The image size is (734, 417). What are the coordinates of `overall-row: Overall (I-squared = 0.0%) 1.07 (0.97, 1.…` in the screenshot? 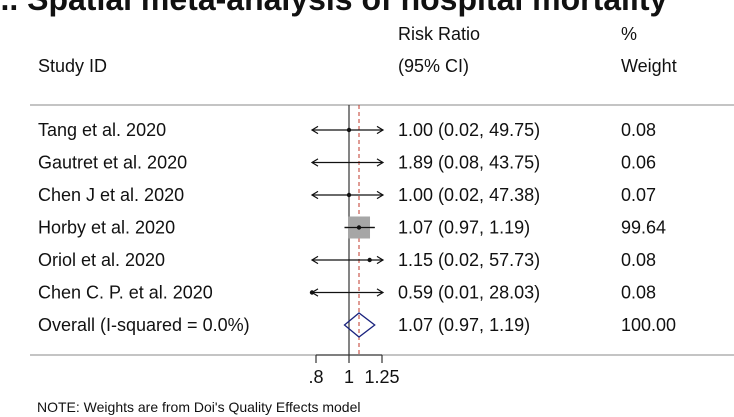 It's located at (357, 325).